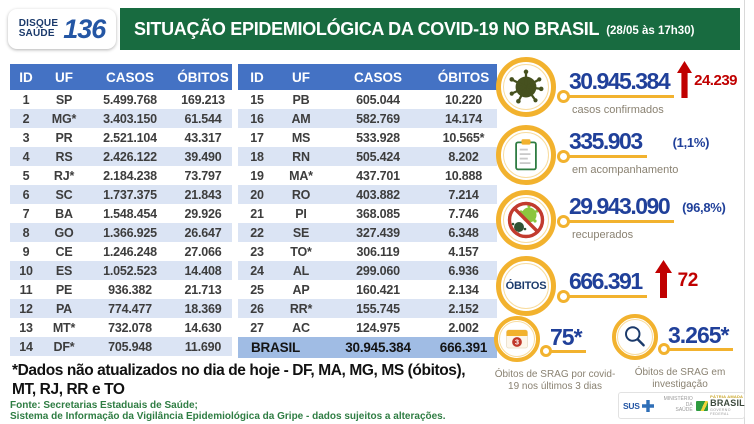 The image size is (754, 424). Describe the element at coordinates (378, 156) in the screenshot. I see `casos-cell: 505.424` at that location.